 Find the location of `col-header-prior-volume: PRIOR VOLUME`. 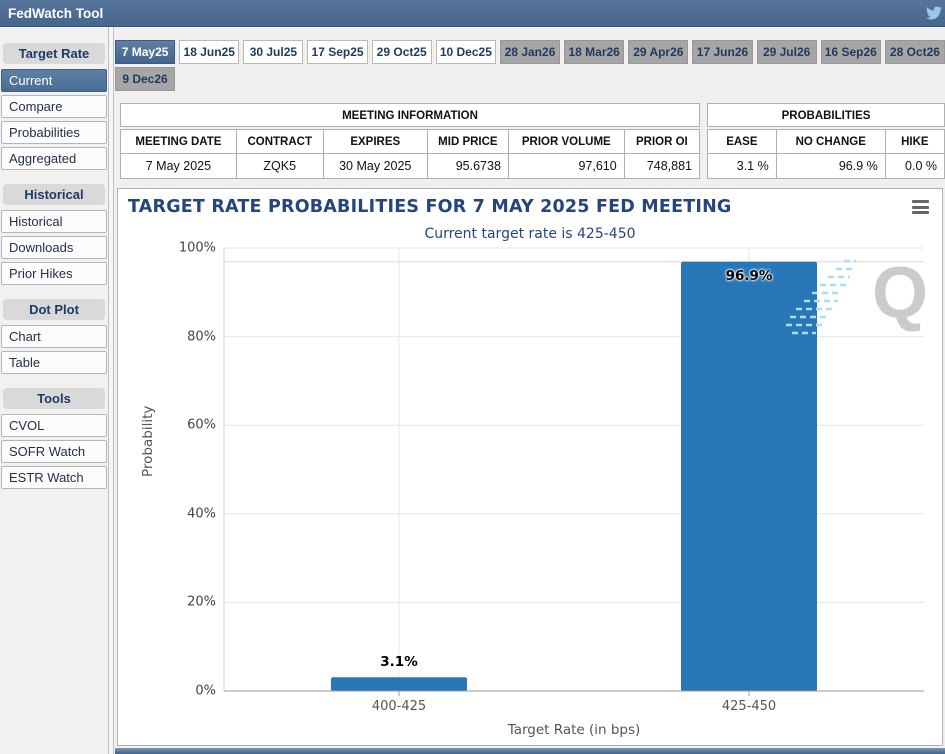

col-header-prior-volume: PRIOR VOLUME is located at coordinates (566, 141).